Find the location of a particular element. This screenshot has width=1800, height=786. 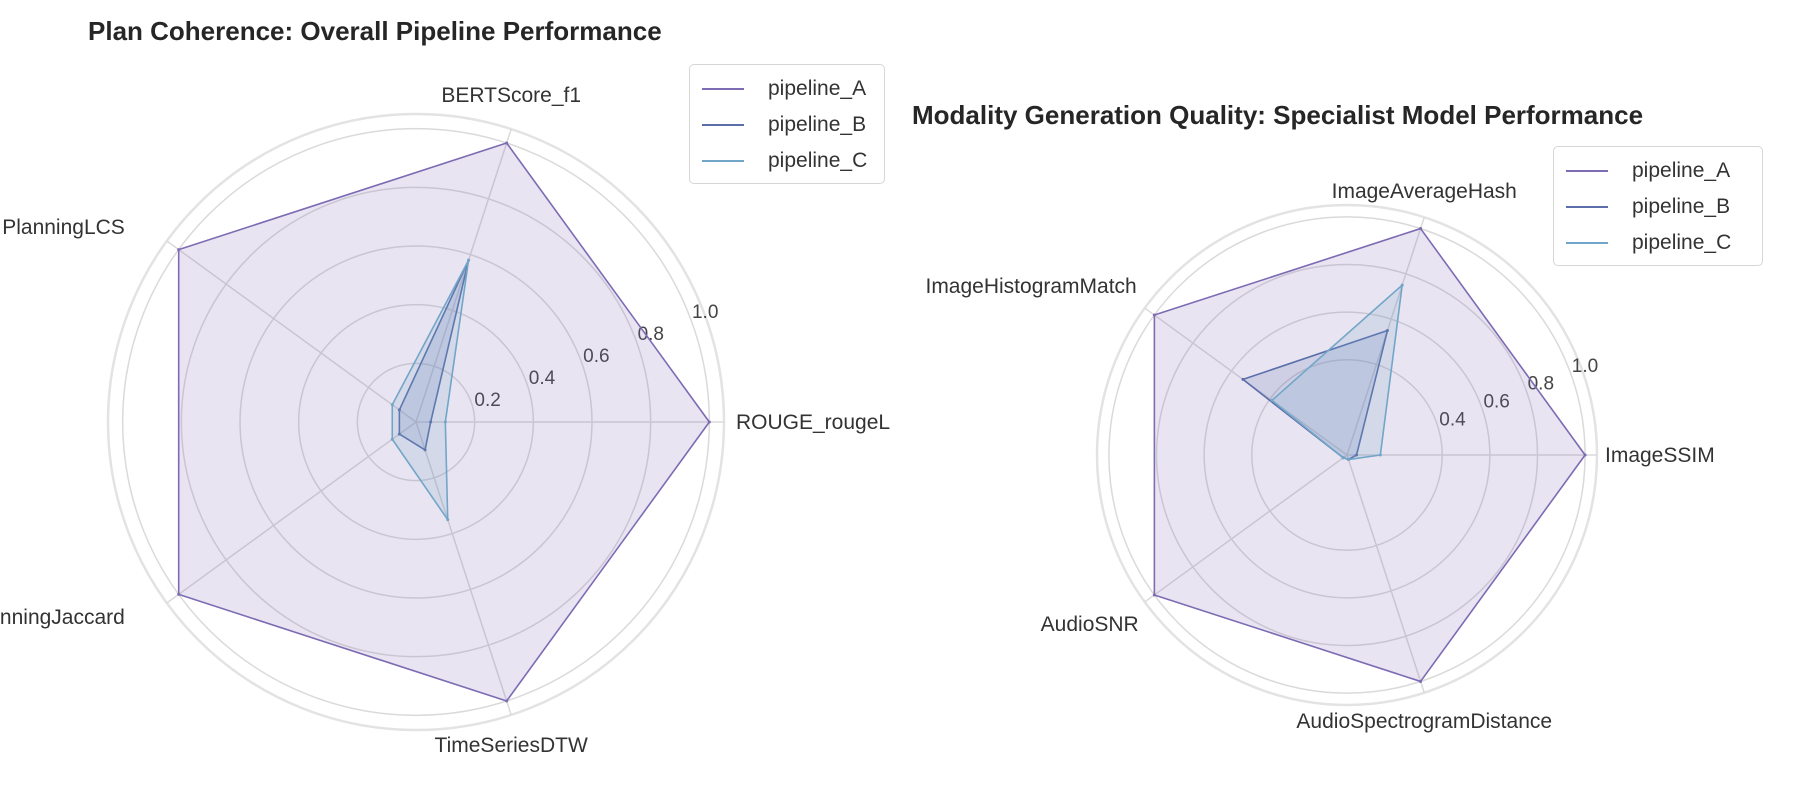

data-point-pipeline_B-TimeSeriesDTW is located at coordinates (425, 450).